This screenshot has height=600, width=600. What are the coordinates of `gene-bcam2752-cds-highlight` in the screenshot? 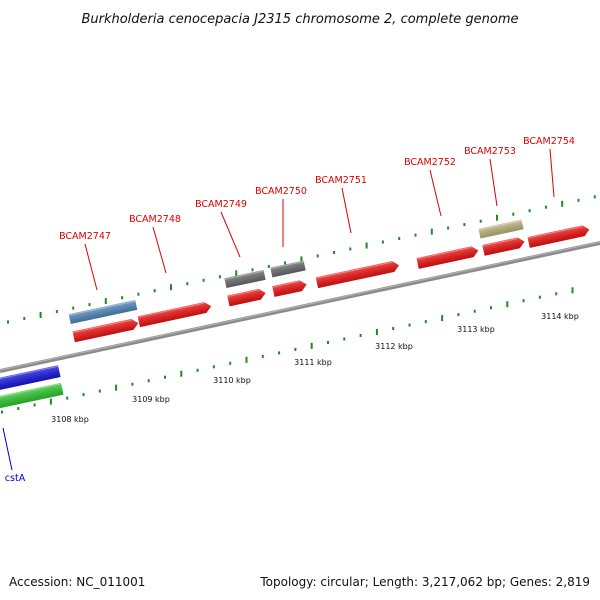 It's located at (444, 253).